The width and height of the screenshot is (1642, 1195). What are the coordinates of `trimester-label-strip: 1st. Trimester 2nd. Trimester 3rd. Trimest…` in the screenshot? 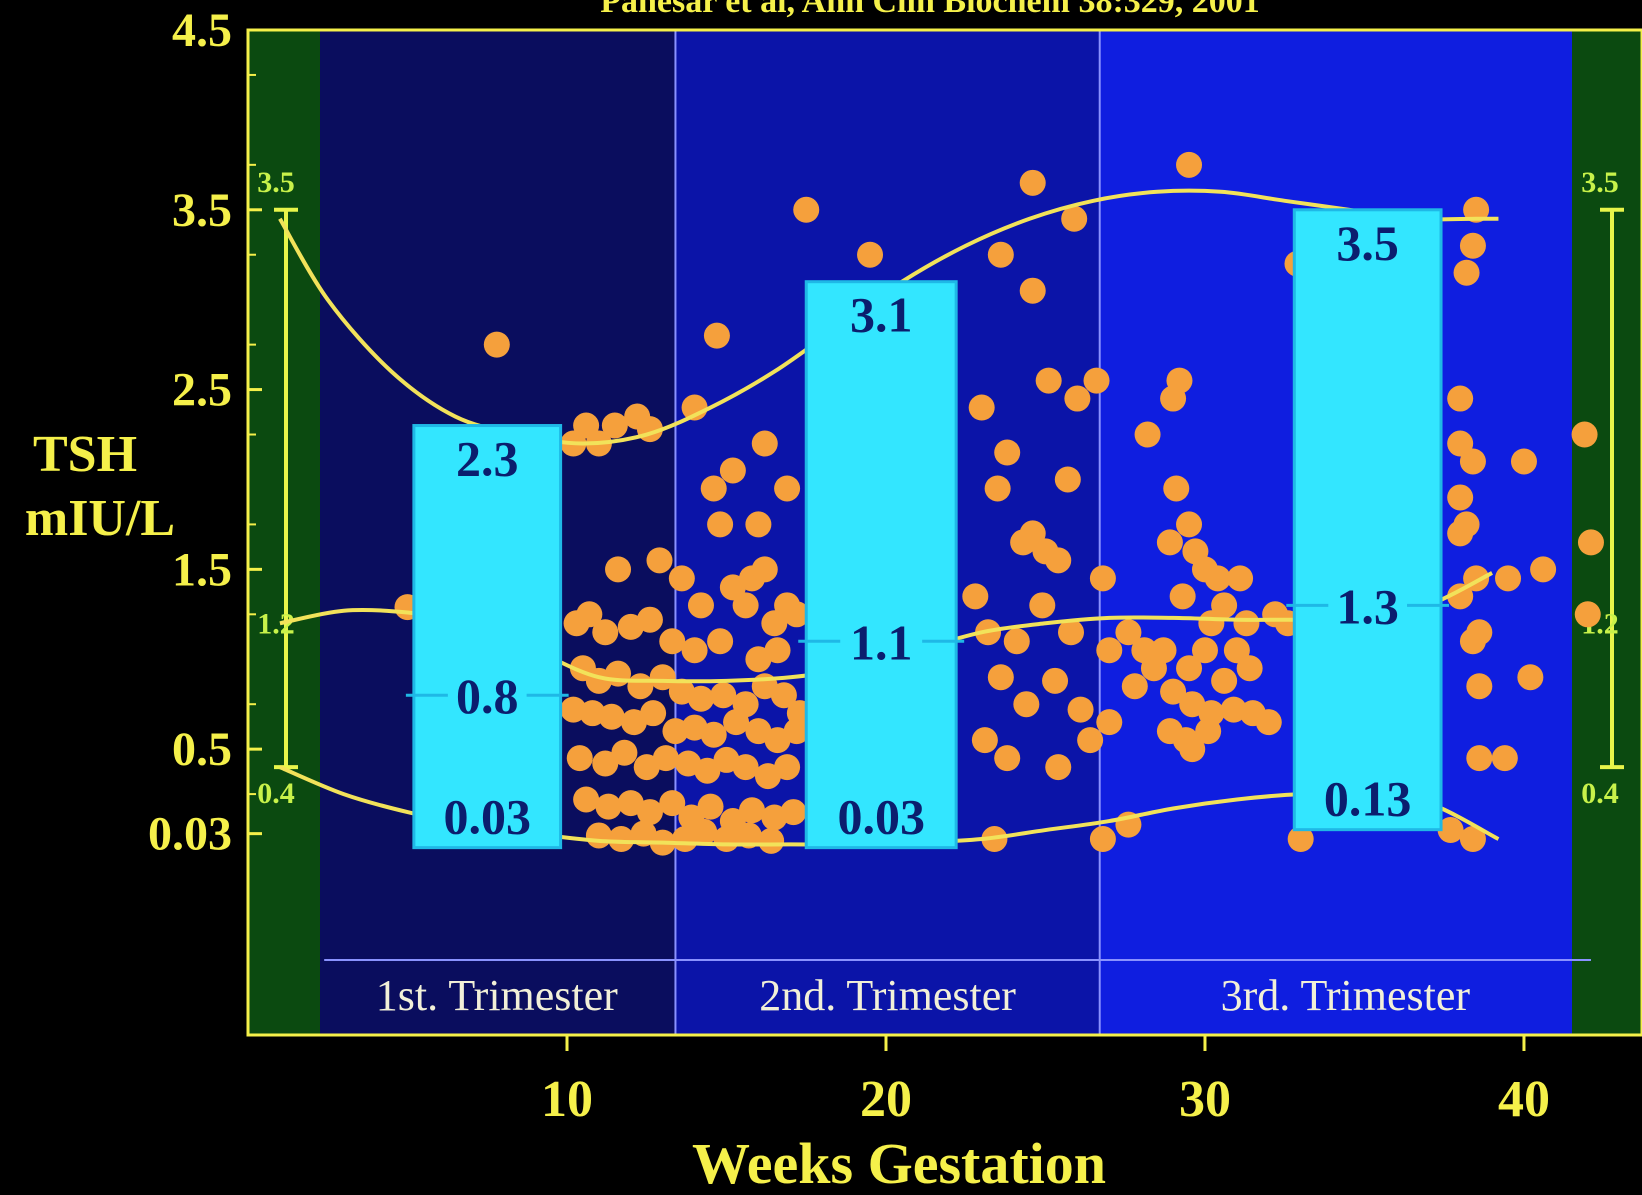 It's located at (957, 989).